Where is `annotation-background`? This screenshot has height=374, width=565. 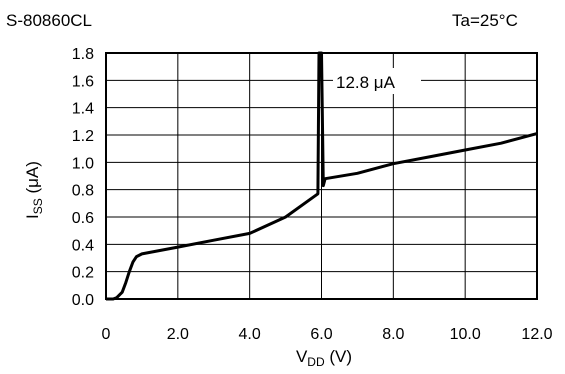
annotation-background is located at coordinates (377, 81).